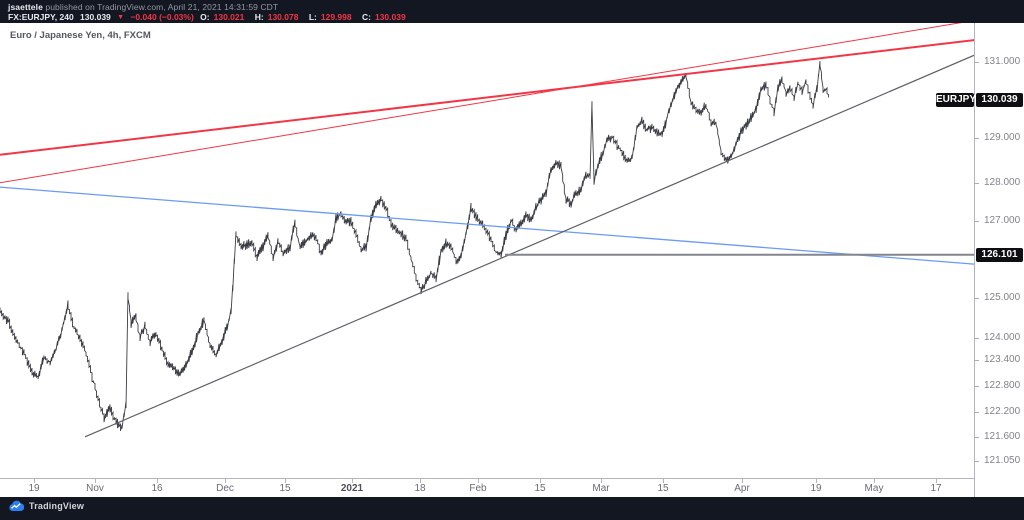  Describe the element at coordinates (601, 488) in the screenshot. I see `time-axis-label: Mar` at that location.